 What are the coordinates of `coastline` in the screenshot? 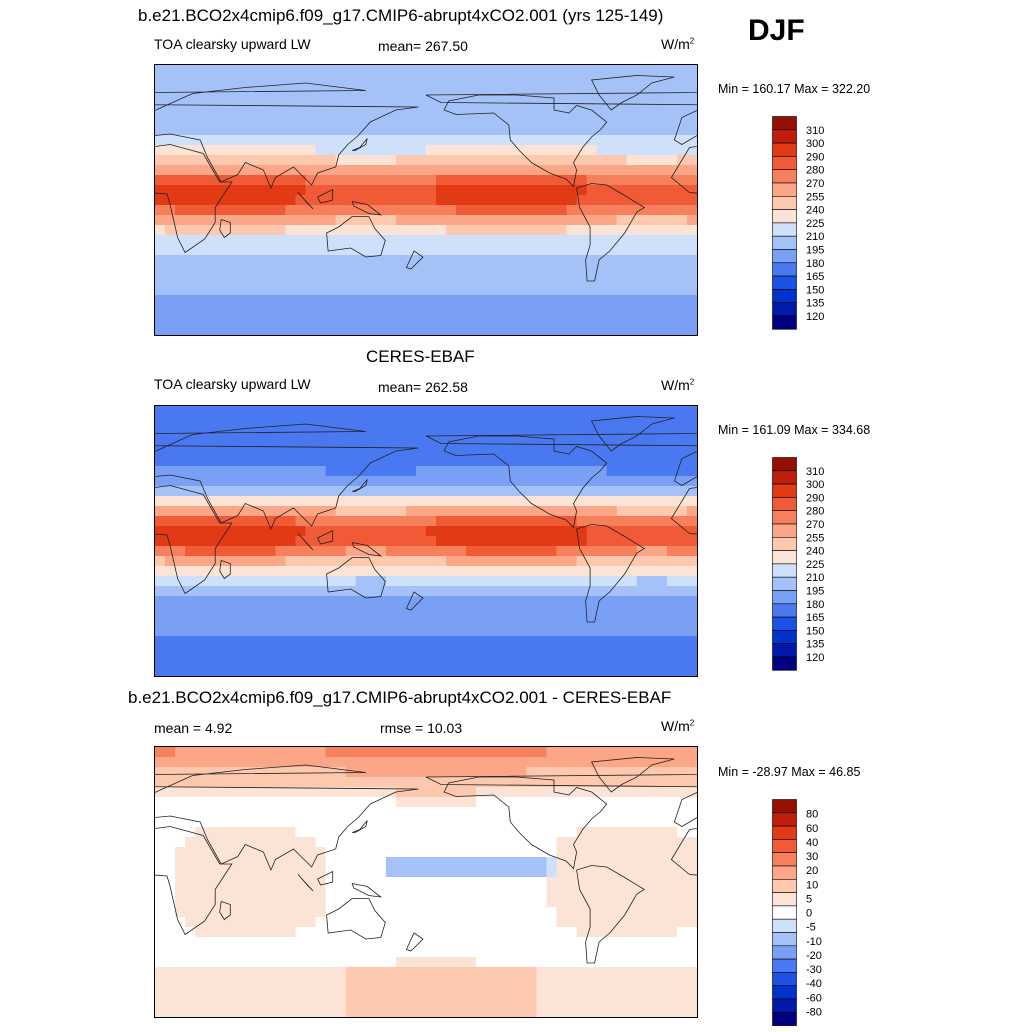 It's located at (356, 237).